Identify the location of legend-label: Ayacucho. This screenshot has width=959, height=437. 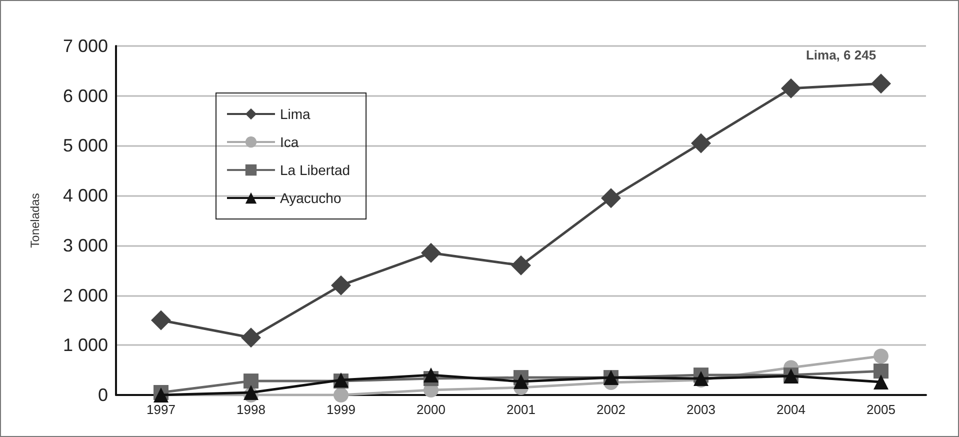
(311, 198).